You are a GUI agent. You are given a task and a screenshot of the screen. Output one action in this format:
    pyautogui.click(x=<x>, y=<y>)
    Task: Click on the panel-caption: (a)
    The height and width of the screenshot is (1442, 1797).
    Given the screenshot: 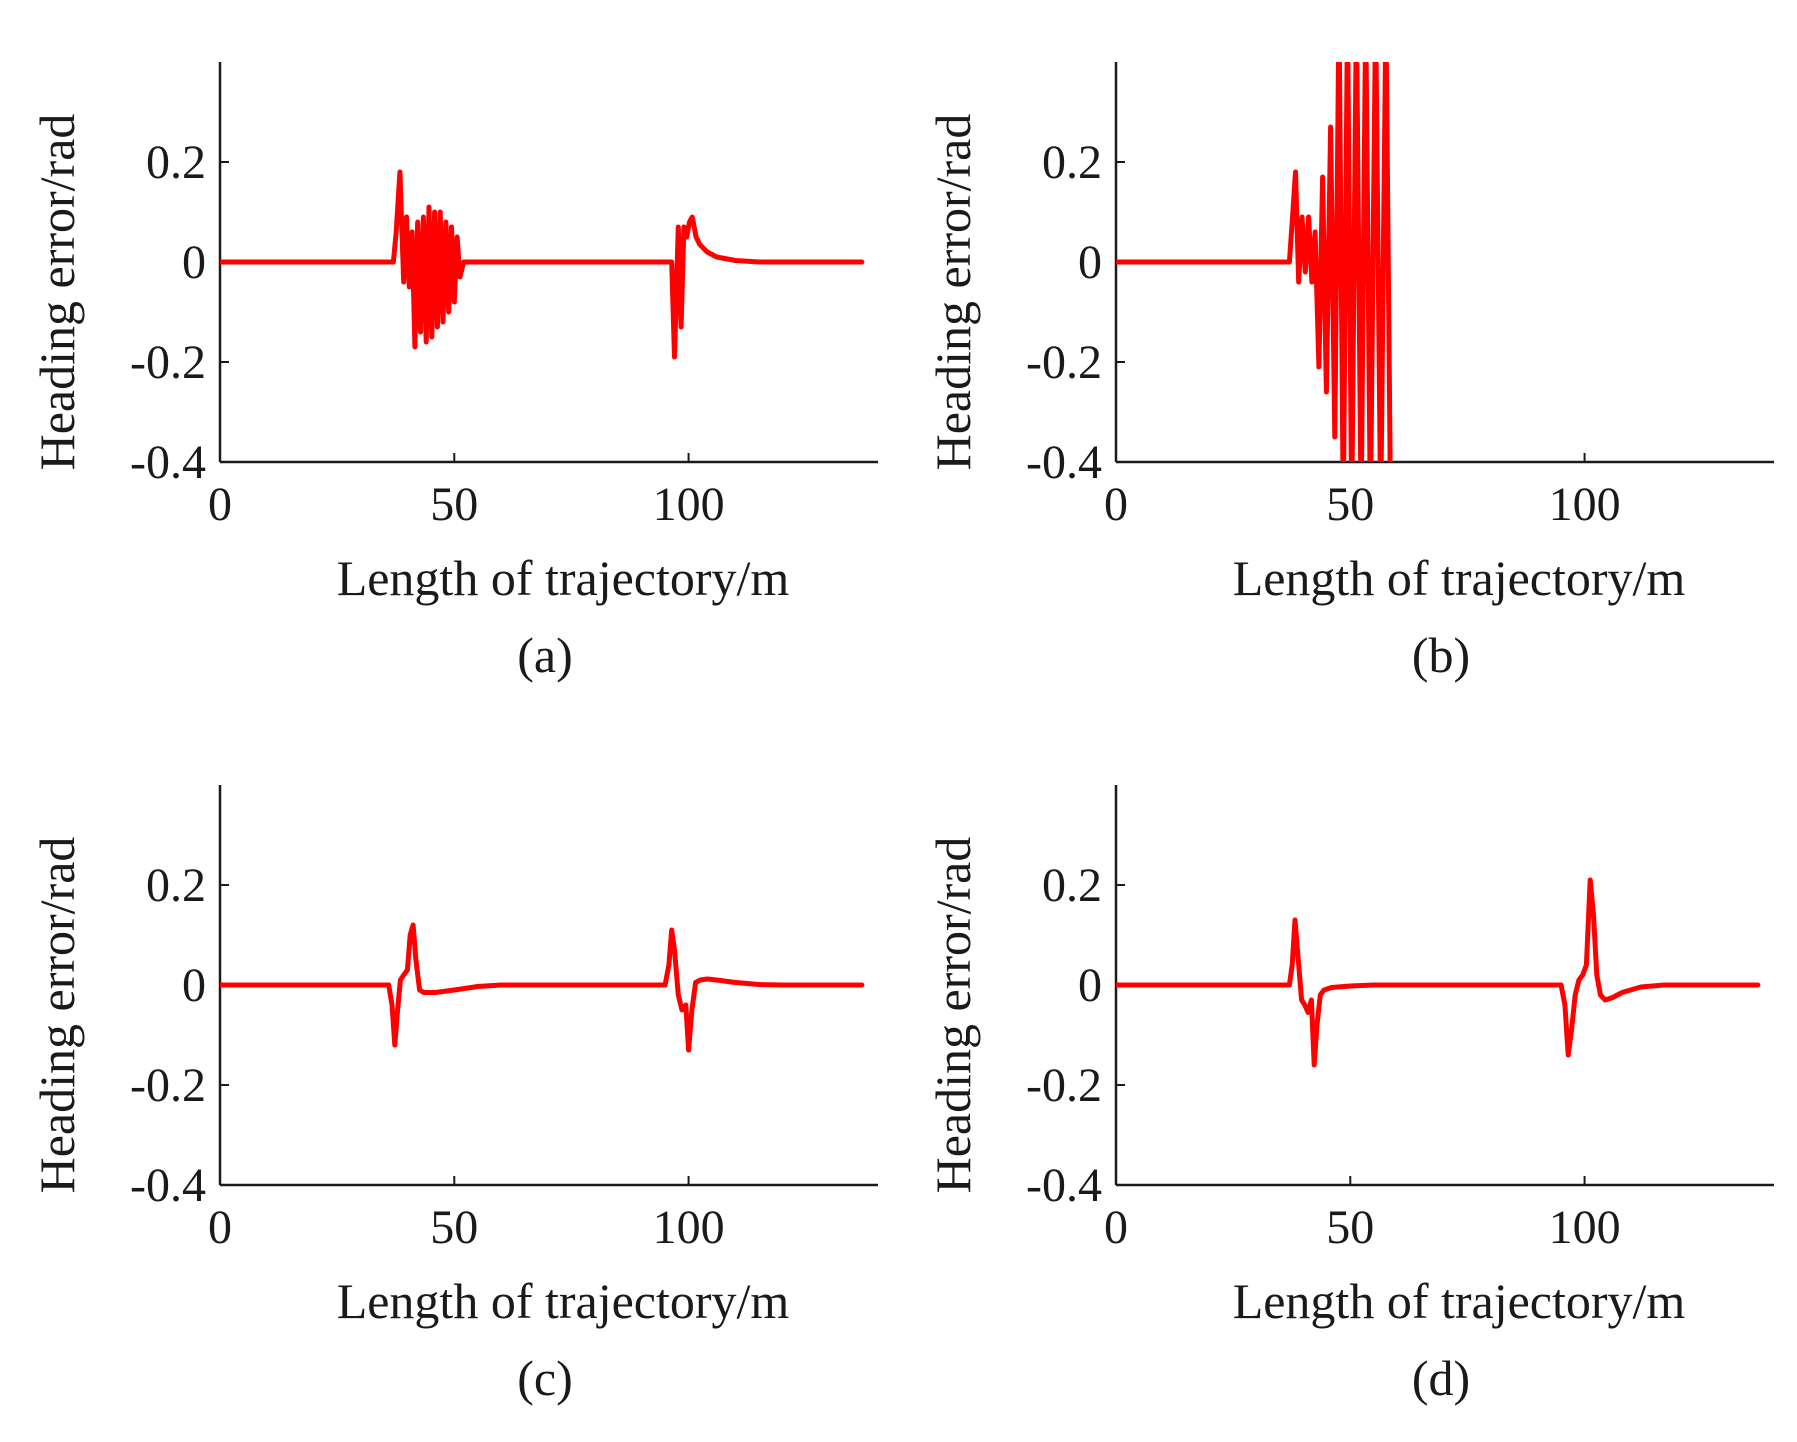 What is the action you would take?
    pyautogui.click(x=545, y=655)
    